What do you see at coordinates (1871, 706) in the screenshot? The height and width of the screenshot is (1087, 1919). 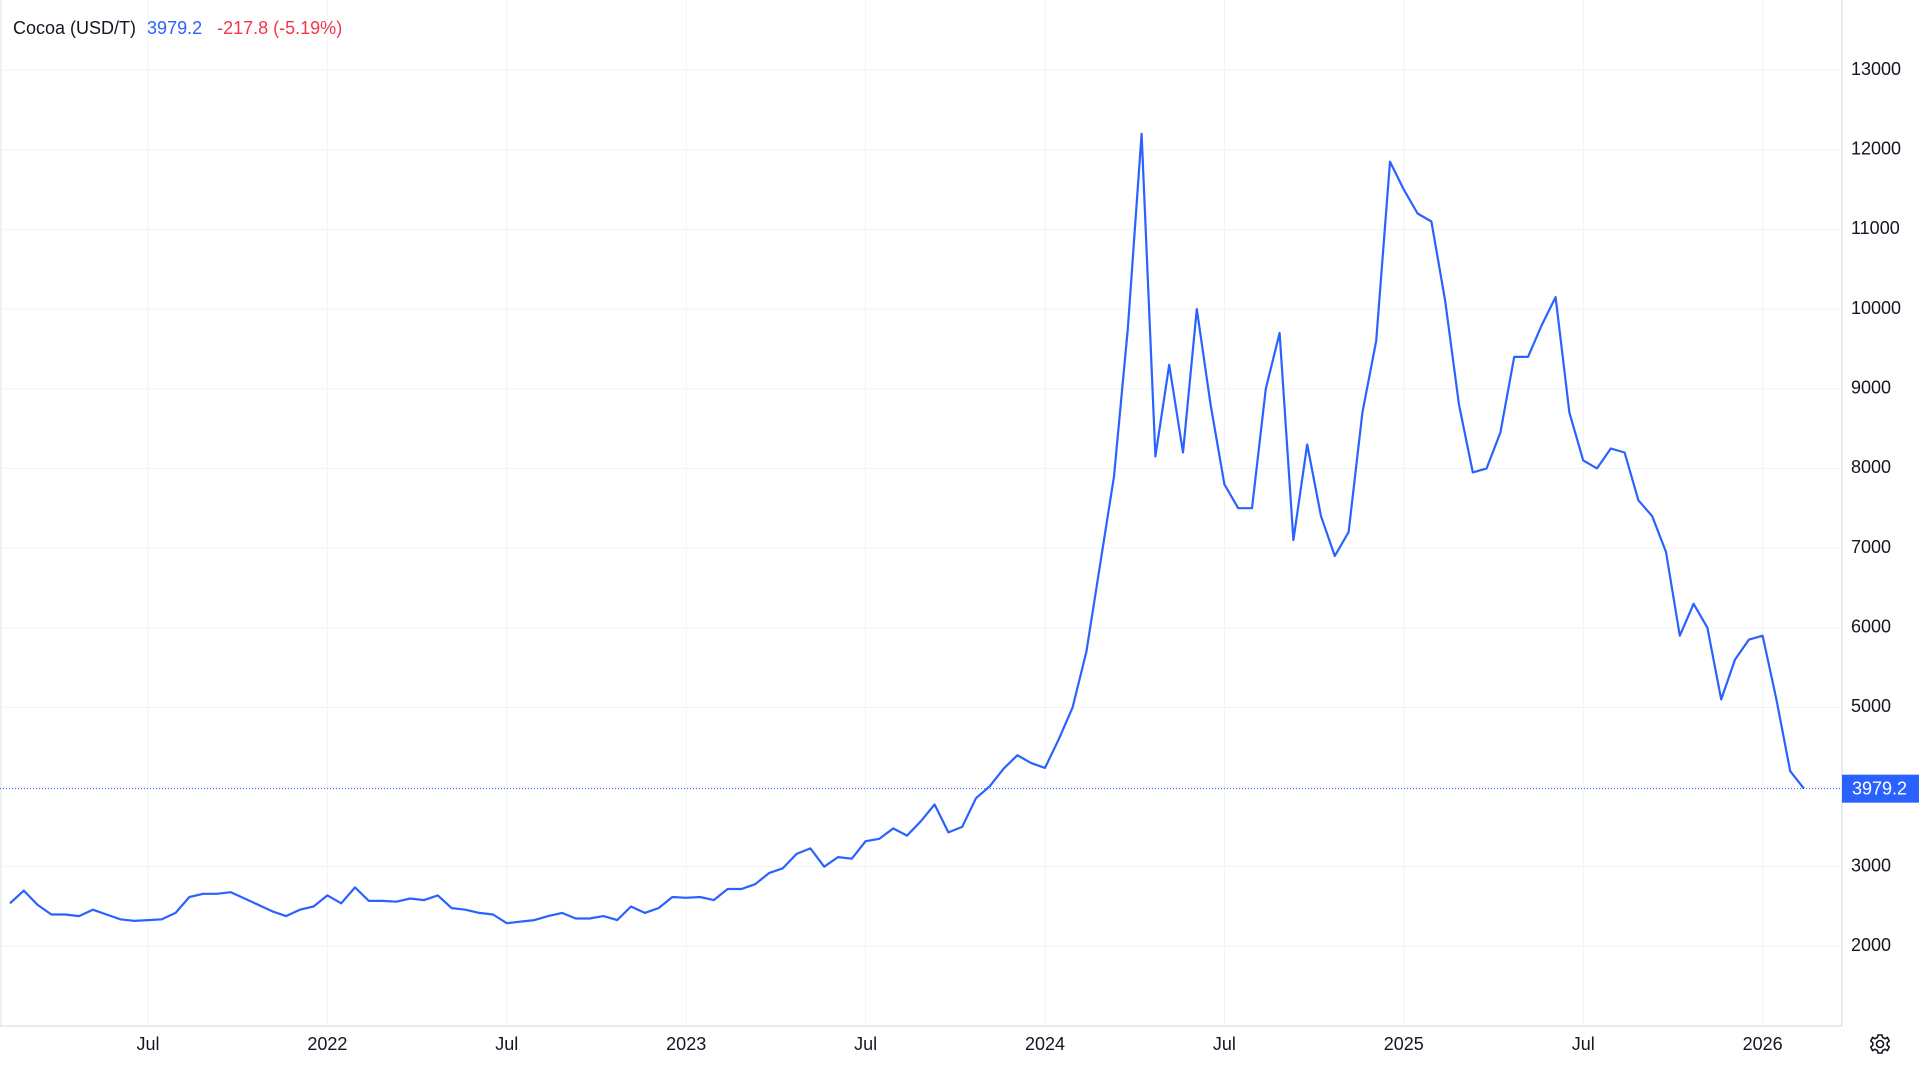 I see `y-tick-label: 5000` at bounding box center [1871, 706].